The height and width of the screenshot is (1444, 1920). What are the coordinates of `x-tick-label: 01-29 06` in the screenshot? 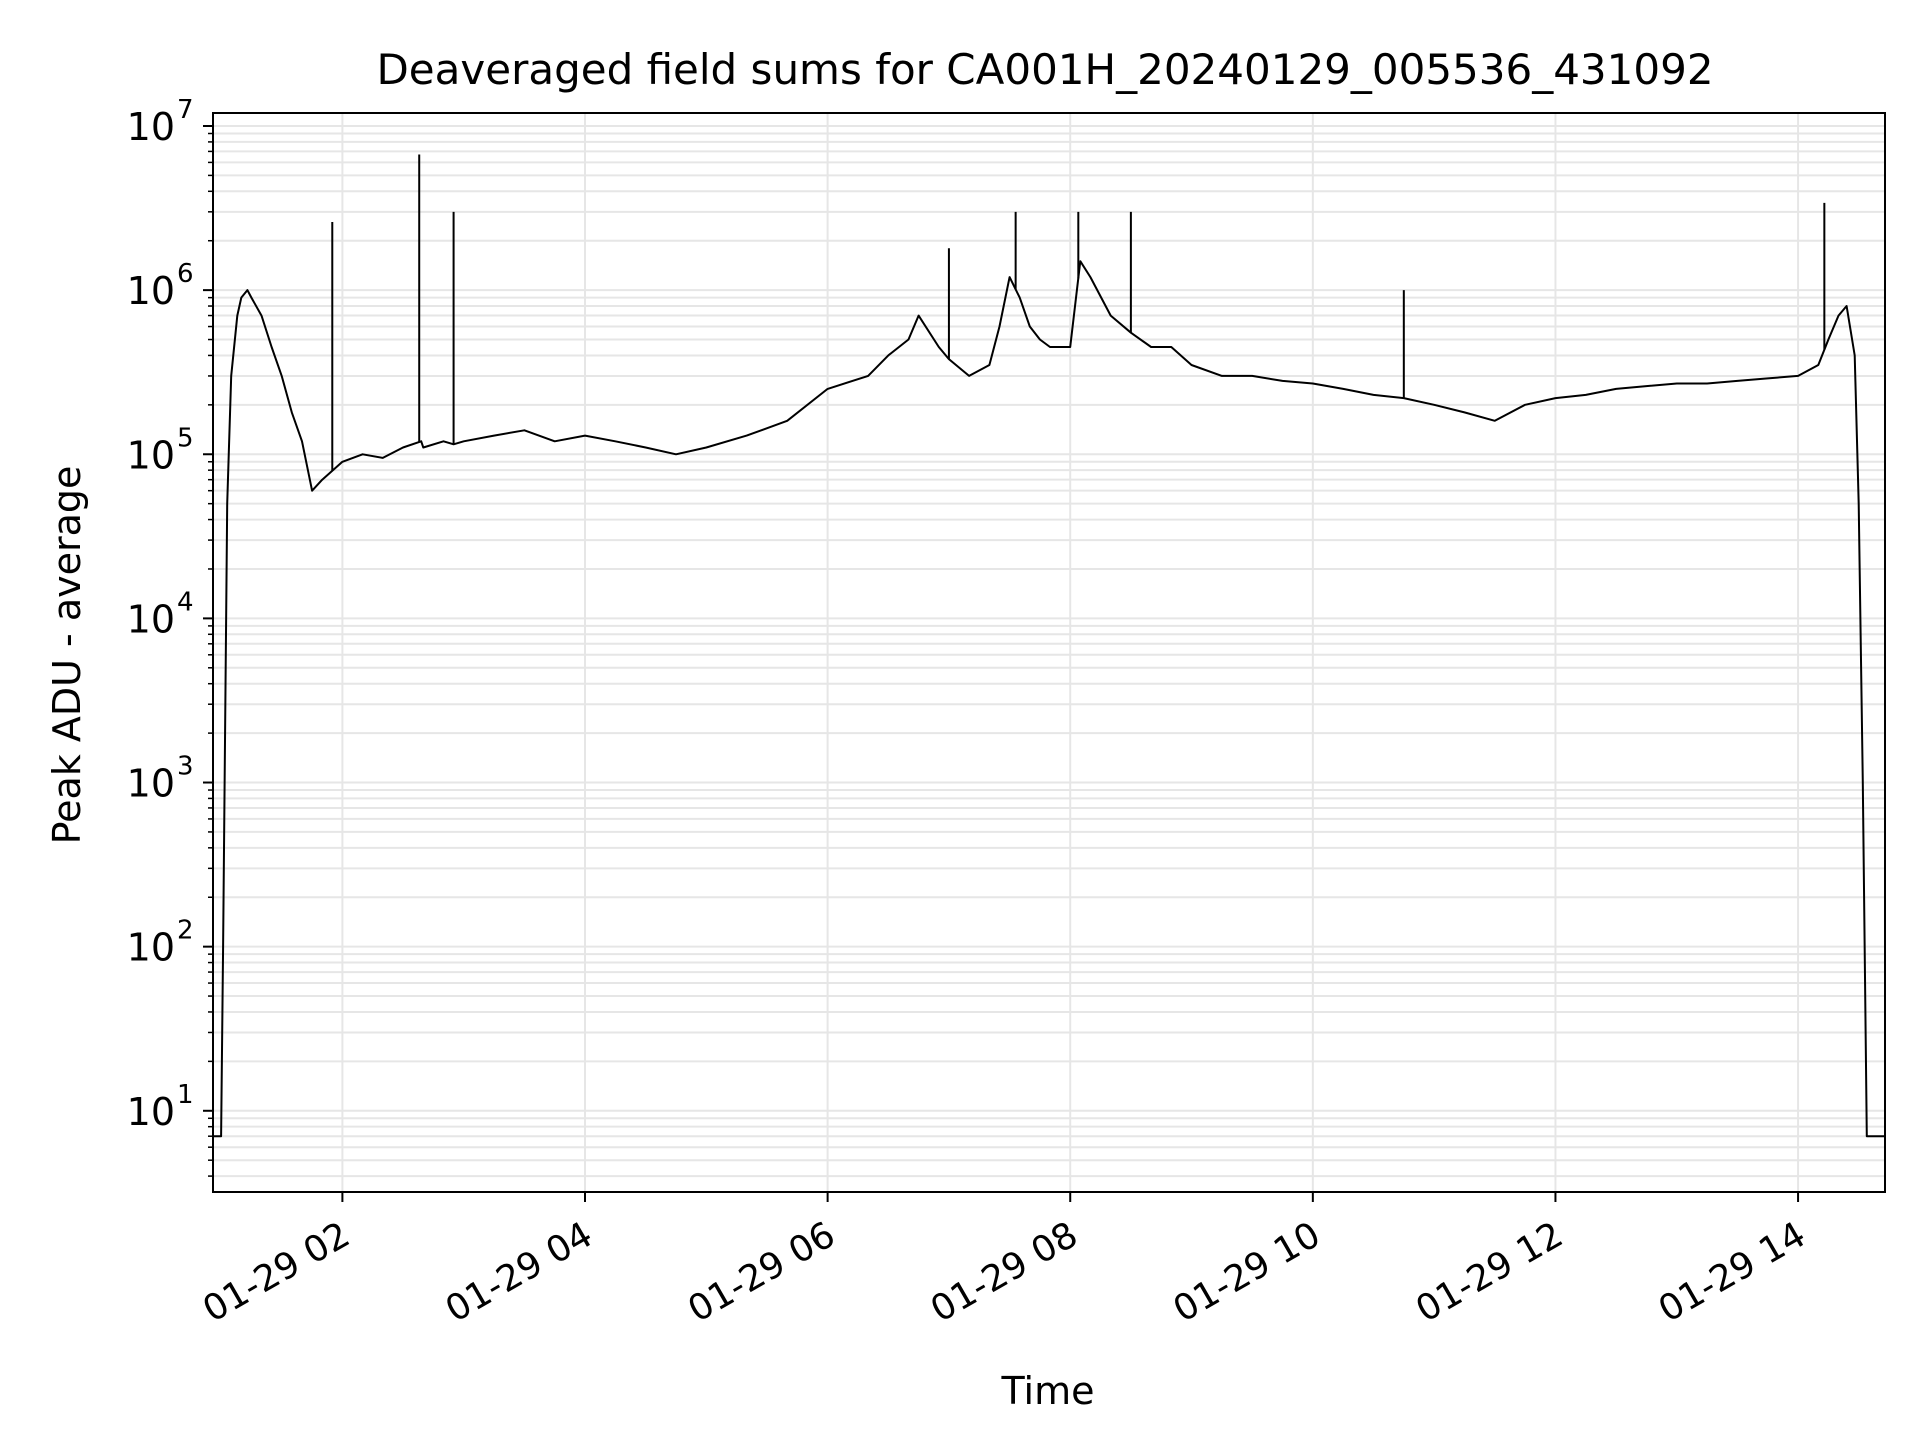 It's located at (761, 1272).